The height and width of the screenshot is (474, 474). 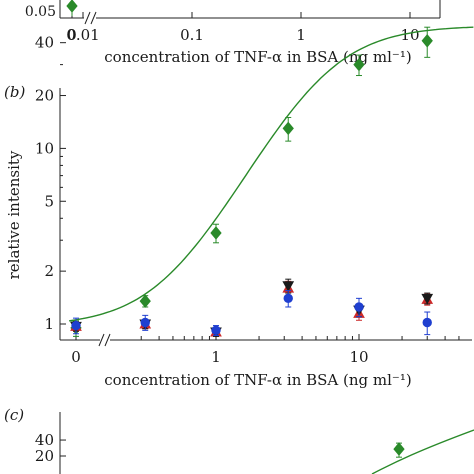 What do you see at coordinates (14, 214) in the screenshot?
I see `panel-b-y-axis-label: relative intensity` at bounding box center [14, 214].